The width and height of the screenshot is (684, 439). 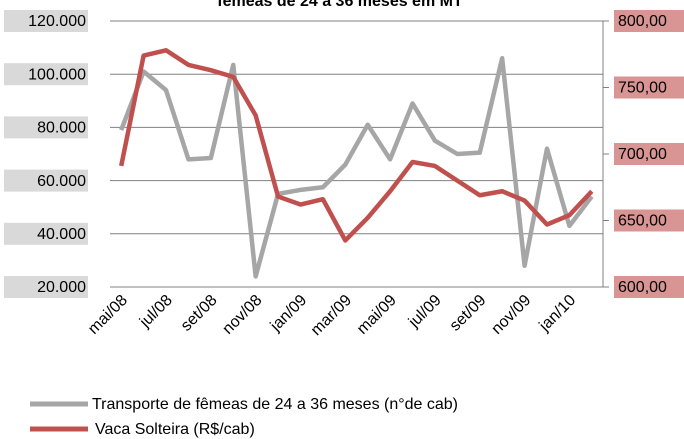 I want to click on x-tick-label: set/09, so click(x=468, y=313).